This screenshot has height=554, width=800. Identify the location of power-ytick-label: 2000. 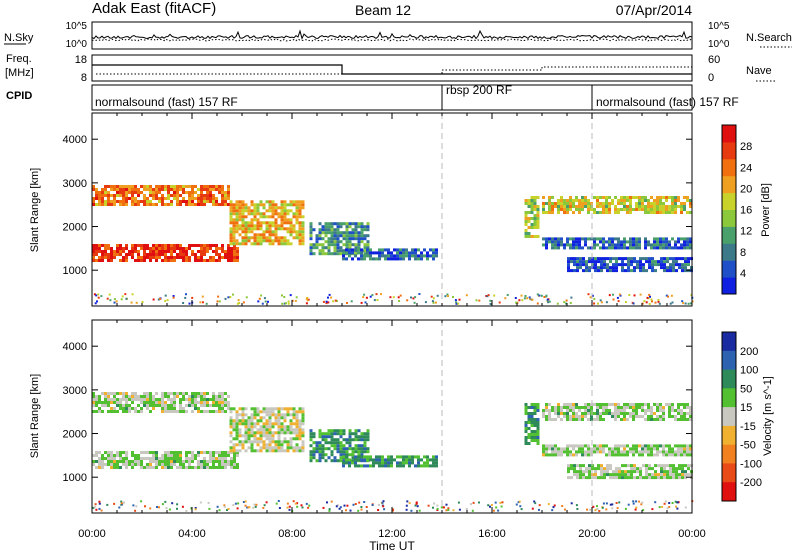
(75, 228).